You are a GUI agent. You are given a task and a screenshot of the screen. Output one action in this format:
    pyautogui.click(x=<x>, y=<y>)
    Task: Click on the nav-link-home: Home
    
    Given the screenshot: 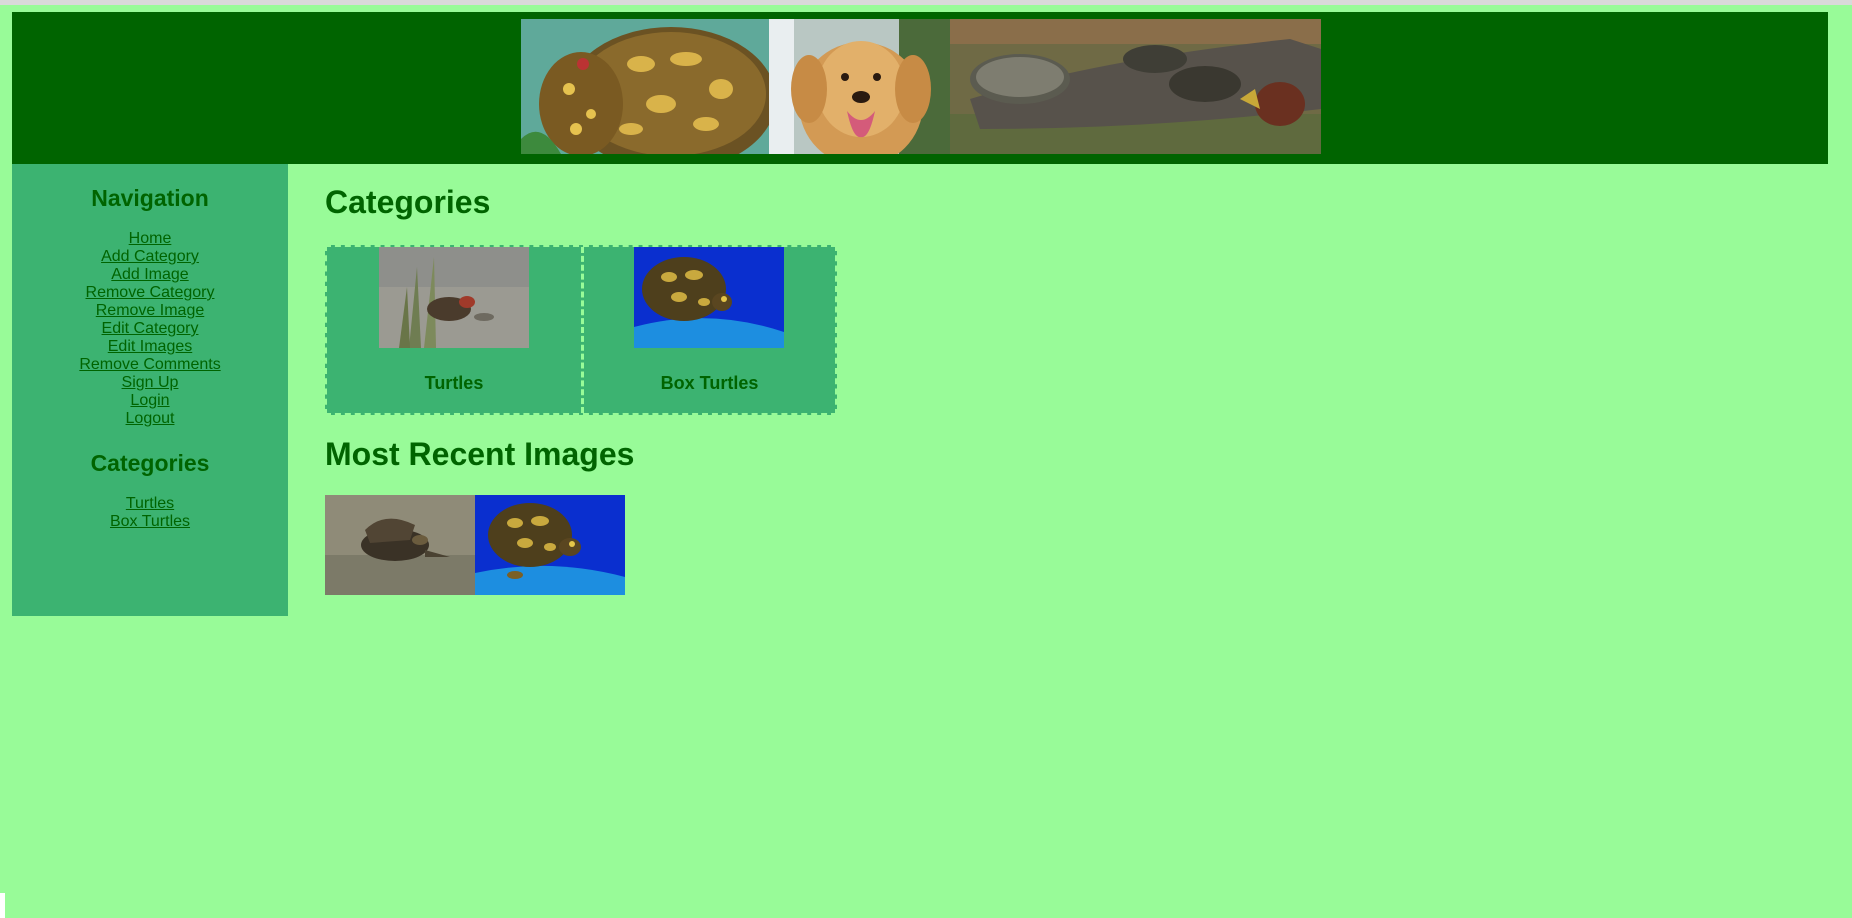 What is the action you would take?
    pyautogui.click(x=150, y=238)
    